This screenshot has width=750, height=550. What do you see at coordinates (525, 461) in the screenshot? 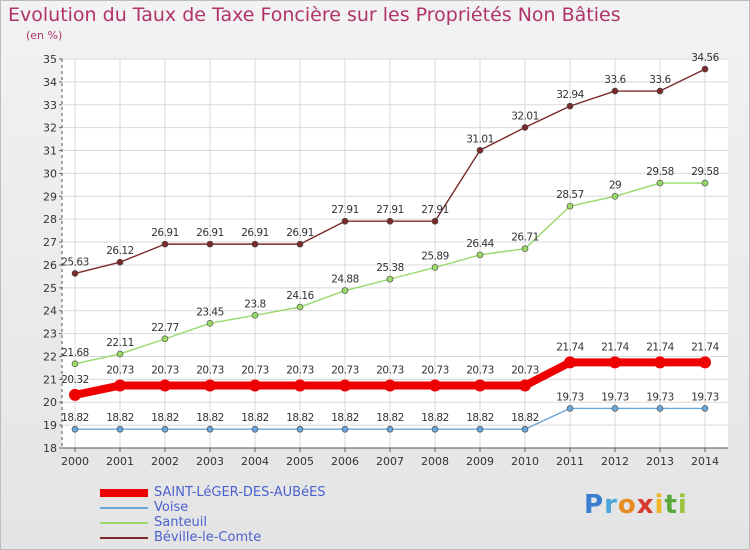
I see `x-tick-label: 2010` at bounding box center [525, 461].